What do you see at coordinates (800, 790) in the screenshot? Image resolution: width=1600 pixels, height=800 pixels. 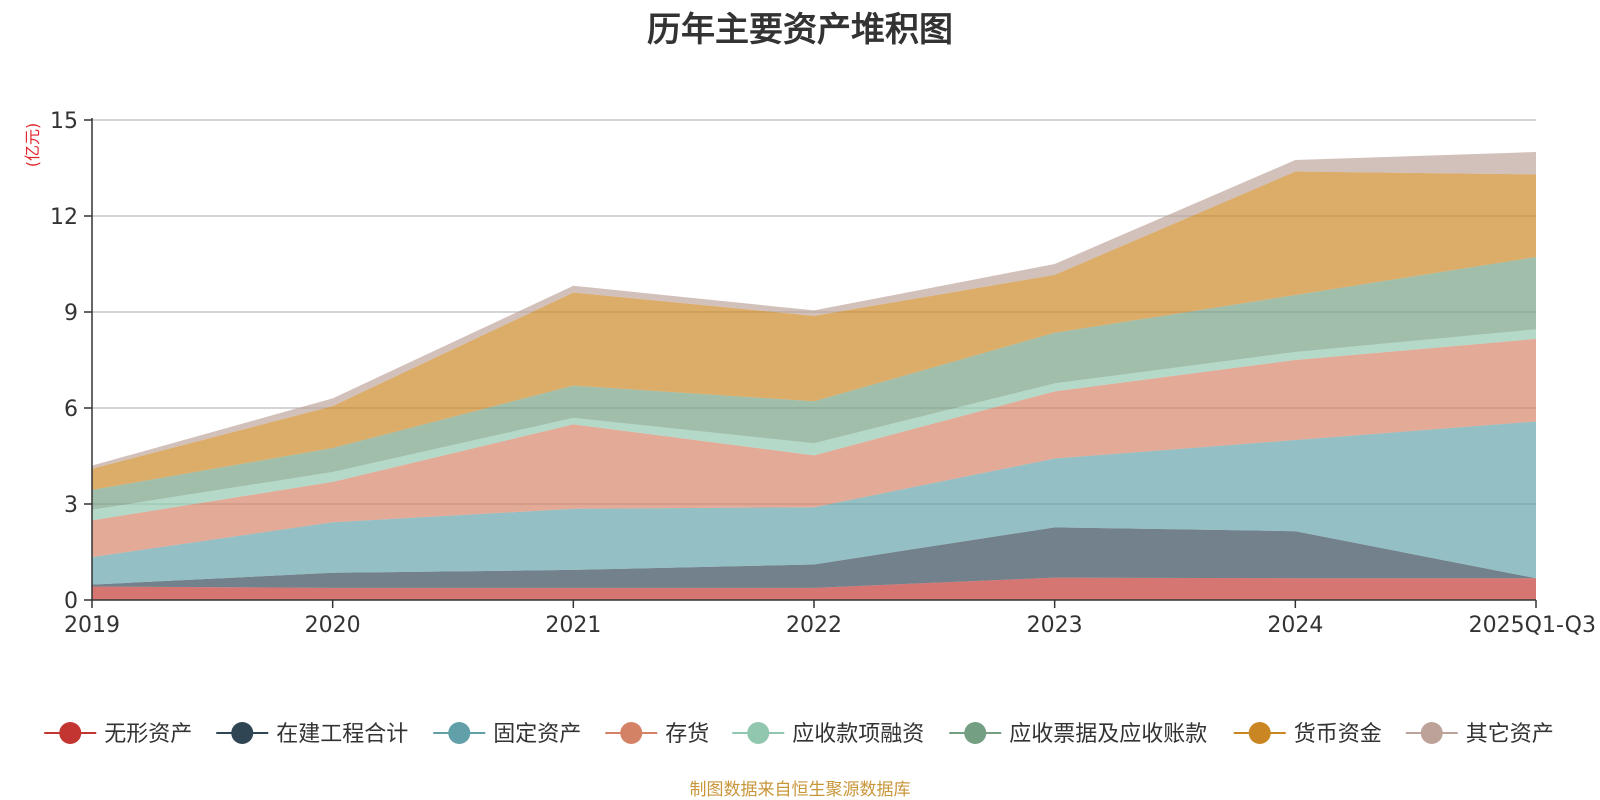 I see `data-source-note: 制图数据来自恒生聚源数据库` at bounding box center [800, 790].